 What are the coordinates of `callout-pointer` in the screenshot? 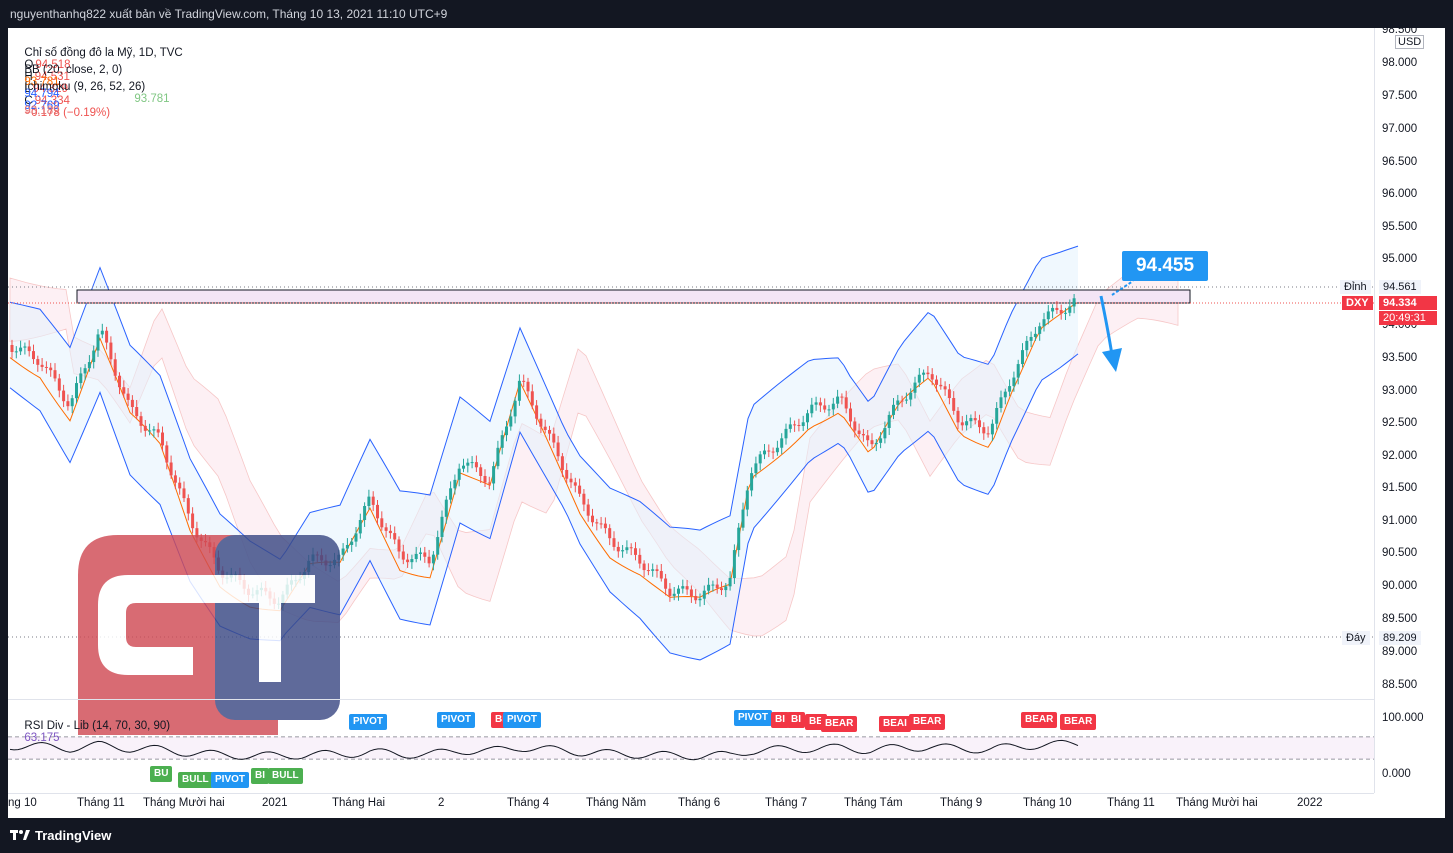 It's located at (1122, 288).